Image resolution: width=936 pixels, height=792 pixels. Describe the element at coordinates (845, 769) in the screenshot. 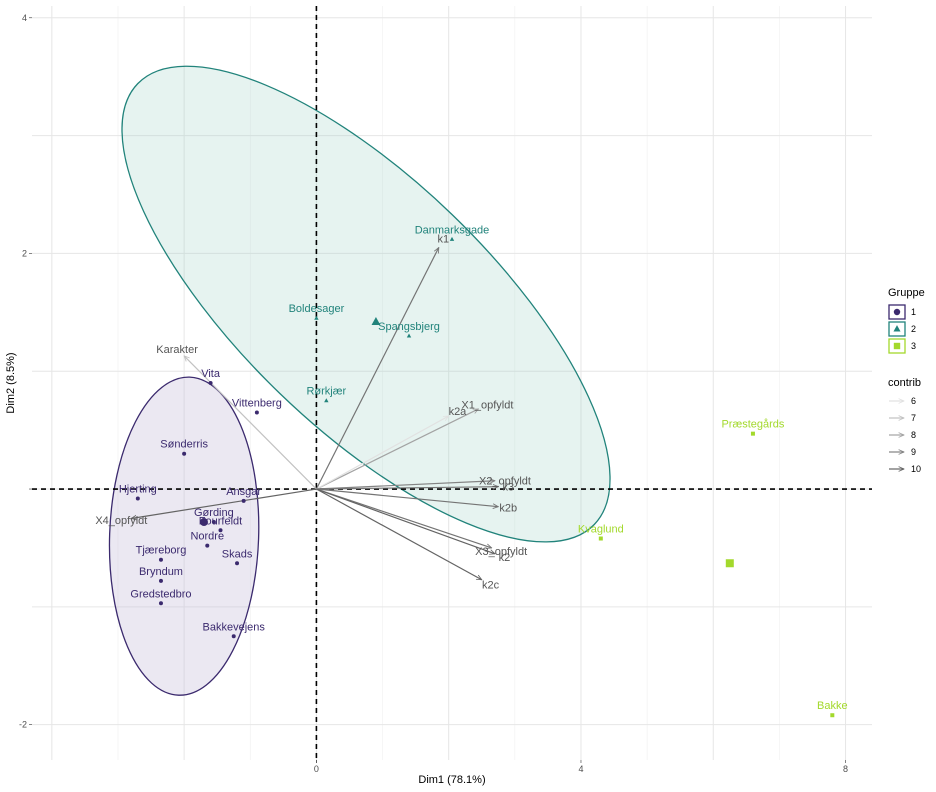

I see `x-tick-label: 8` at that location.